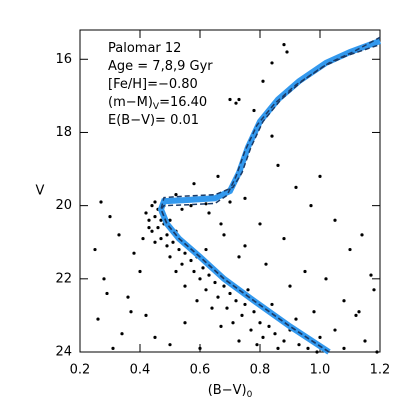 This screenshot has height=407, width=407. Describe the element at coordinates (153, 84) in the screenshot. I see `annotation-text: [Fe/H]=−0.80` at that location.